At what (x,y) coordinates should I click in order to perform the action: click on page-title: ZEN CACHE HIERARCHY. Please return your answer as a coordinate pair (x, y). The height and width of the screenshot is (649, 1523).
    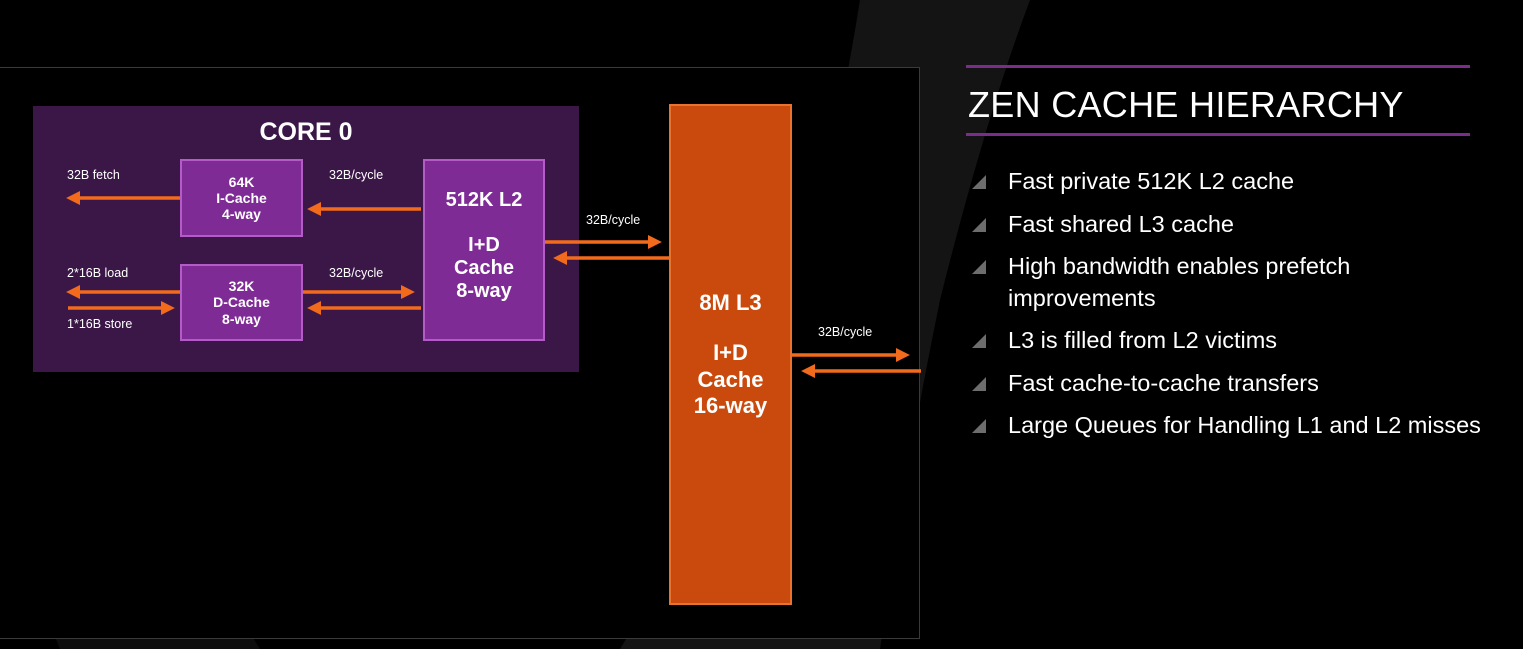
    Looking at the image, I should click on (1186, 104).